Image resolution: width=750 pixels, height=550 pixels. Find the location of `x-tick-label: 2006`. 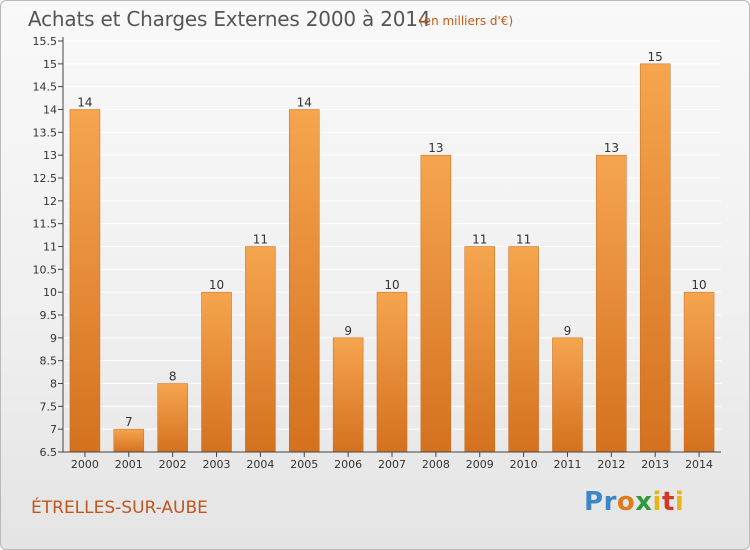

x-tick-label: 2006 is located at coordinates (348, 464).